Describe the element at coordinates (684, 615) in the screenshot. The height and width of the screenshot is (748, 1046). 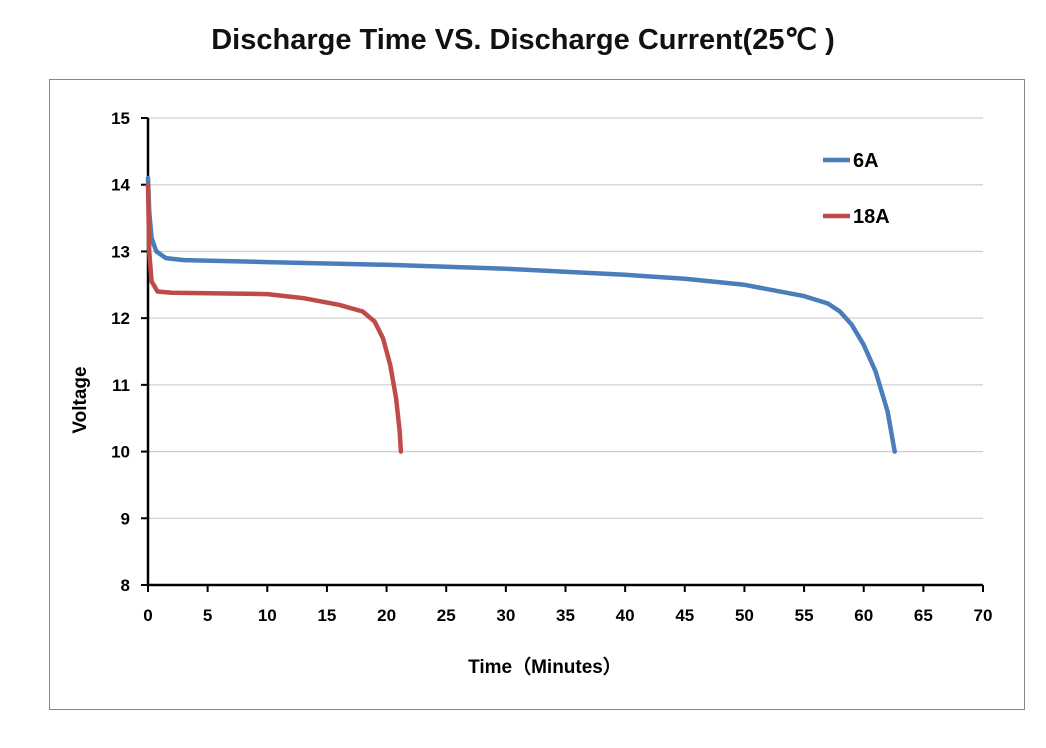
I see `x-tick-label: 45` at that location.